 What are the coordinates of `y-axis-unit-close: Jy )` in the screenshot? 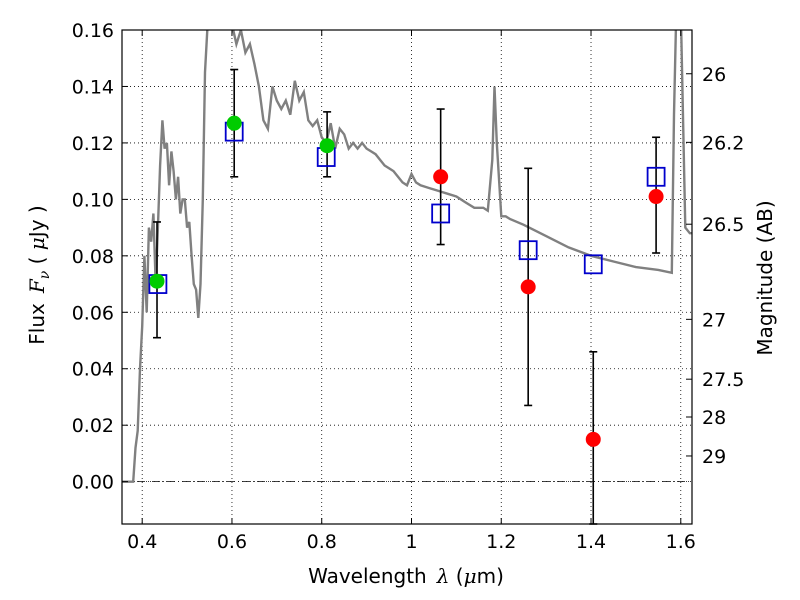 It's located at (37, 222).